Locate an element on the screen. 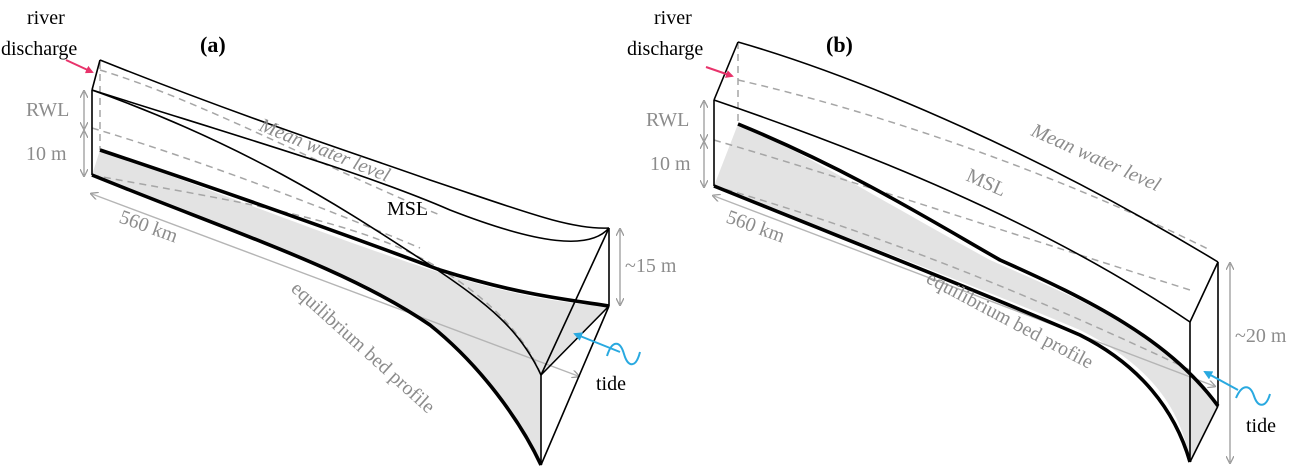 Image resolution: width=1305 pixels, height=471 pixels. panel-b-mouth-bottom-edge is located at coordinates (1204, 434).